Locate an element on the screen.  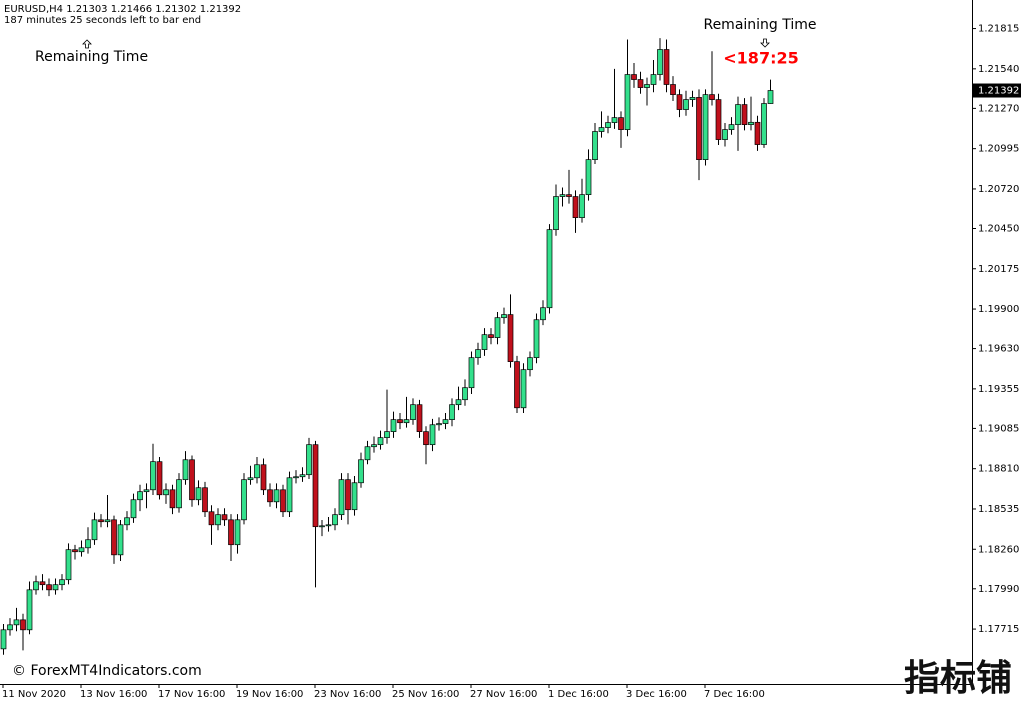
x-tick-label: 7 Dec 16:00 is located at coordinates (734, 694).